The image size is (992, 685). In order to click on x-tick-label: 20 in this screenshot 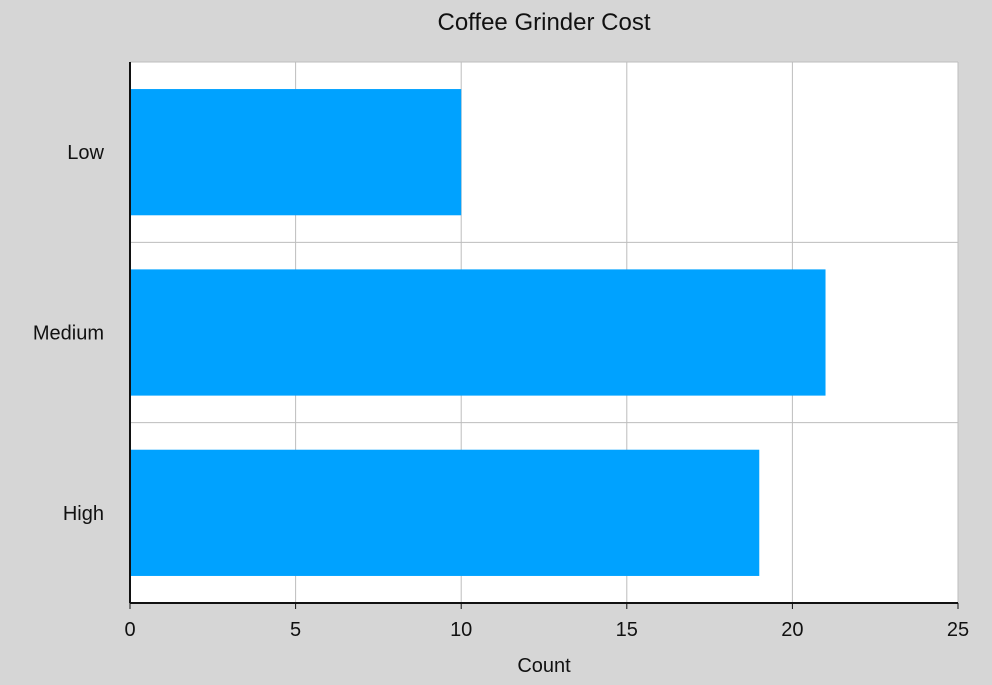, I will do `click(792, 630)`.